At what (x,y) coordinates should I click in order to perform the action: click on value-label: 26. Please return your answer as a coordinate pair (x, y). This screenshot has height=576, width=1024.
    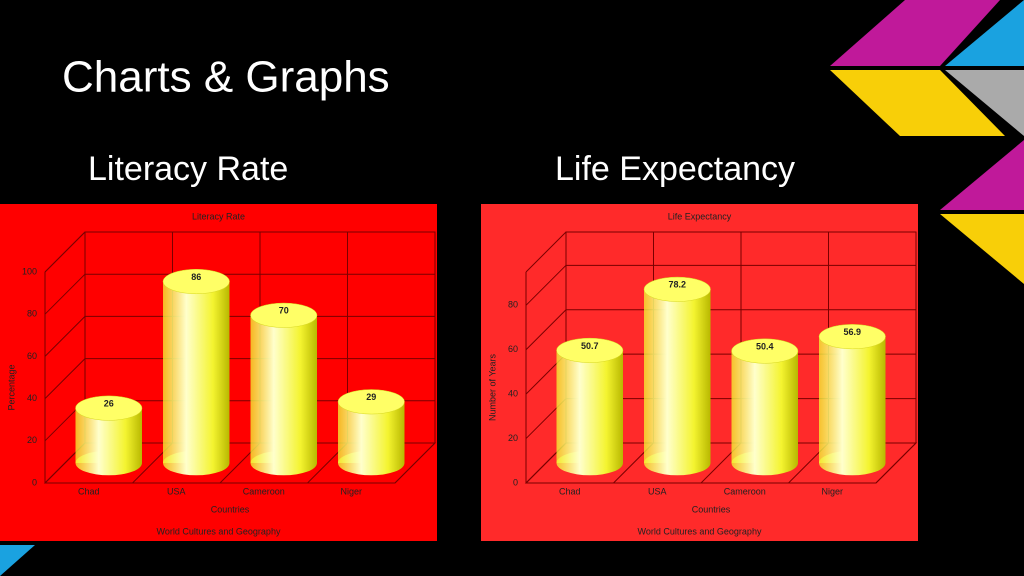
    Looking at the image, I should click on (109, 404).